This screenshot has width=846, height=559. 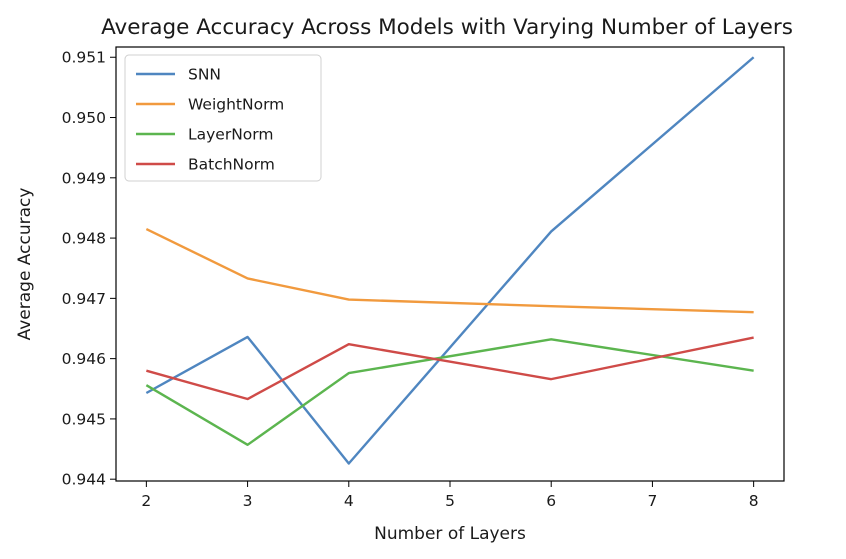 What do you see at coordinates (84, 239) in the screenshot?
I see `y-tick-label: 0.948` at bounding box center [84, 239].